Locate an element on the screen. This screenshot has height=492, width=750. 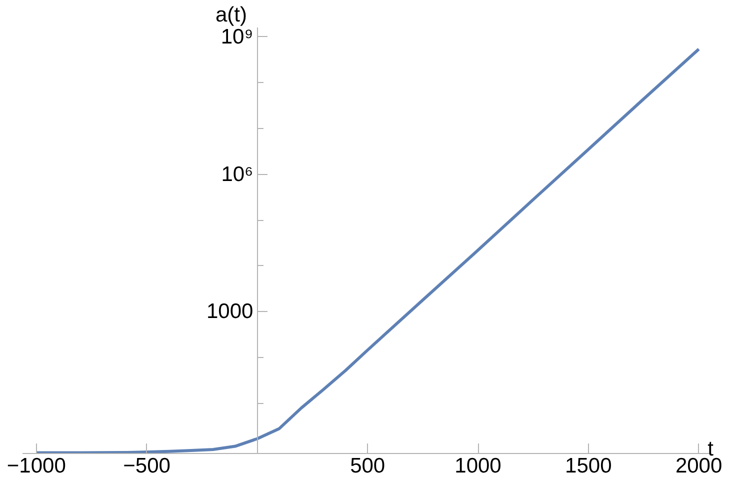
x-tick-label: −500 is located at coordinates (146, 466).